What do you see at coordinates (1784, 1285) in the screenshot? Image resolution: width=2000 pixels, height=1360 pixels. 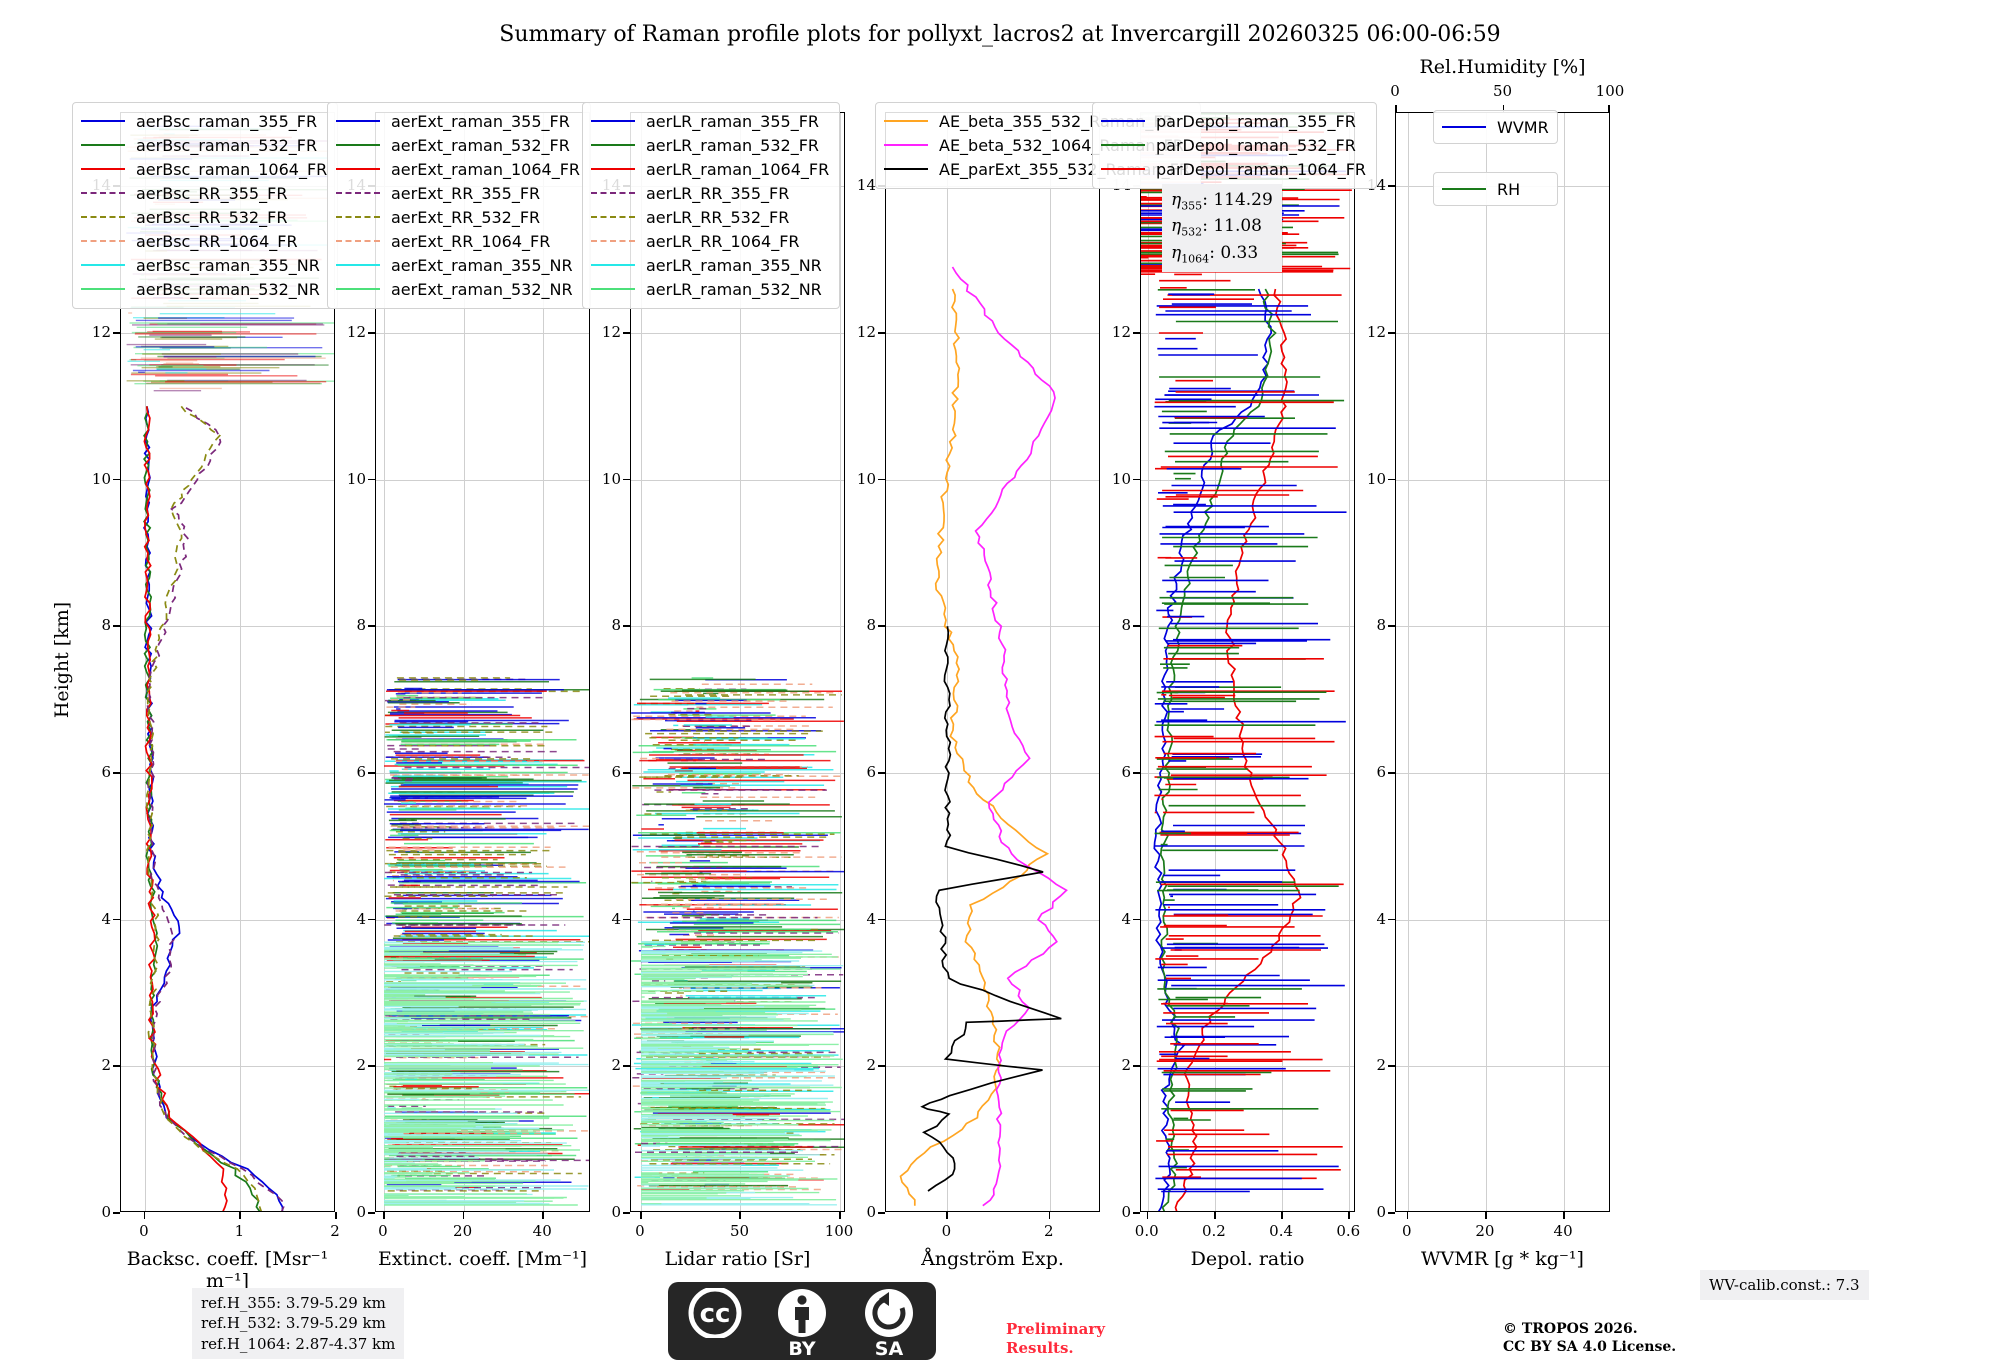 I see `wv-calibration-annotation: WV-calib.const.: 7.3` at bounding box center [1784, 1285].